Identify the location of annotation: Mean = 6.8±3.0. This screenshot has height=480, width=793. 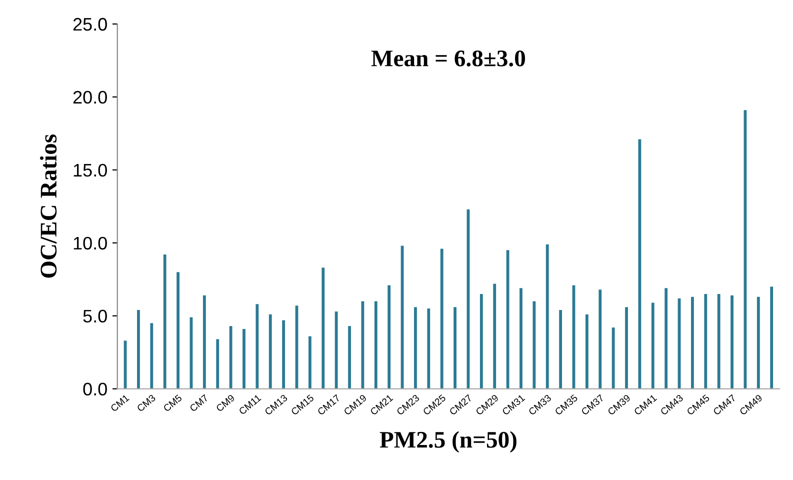
(448, 58).